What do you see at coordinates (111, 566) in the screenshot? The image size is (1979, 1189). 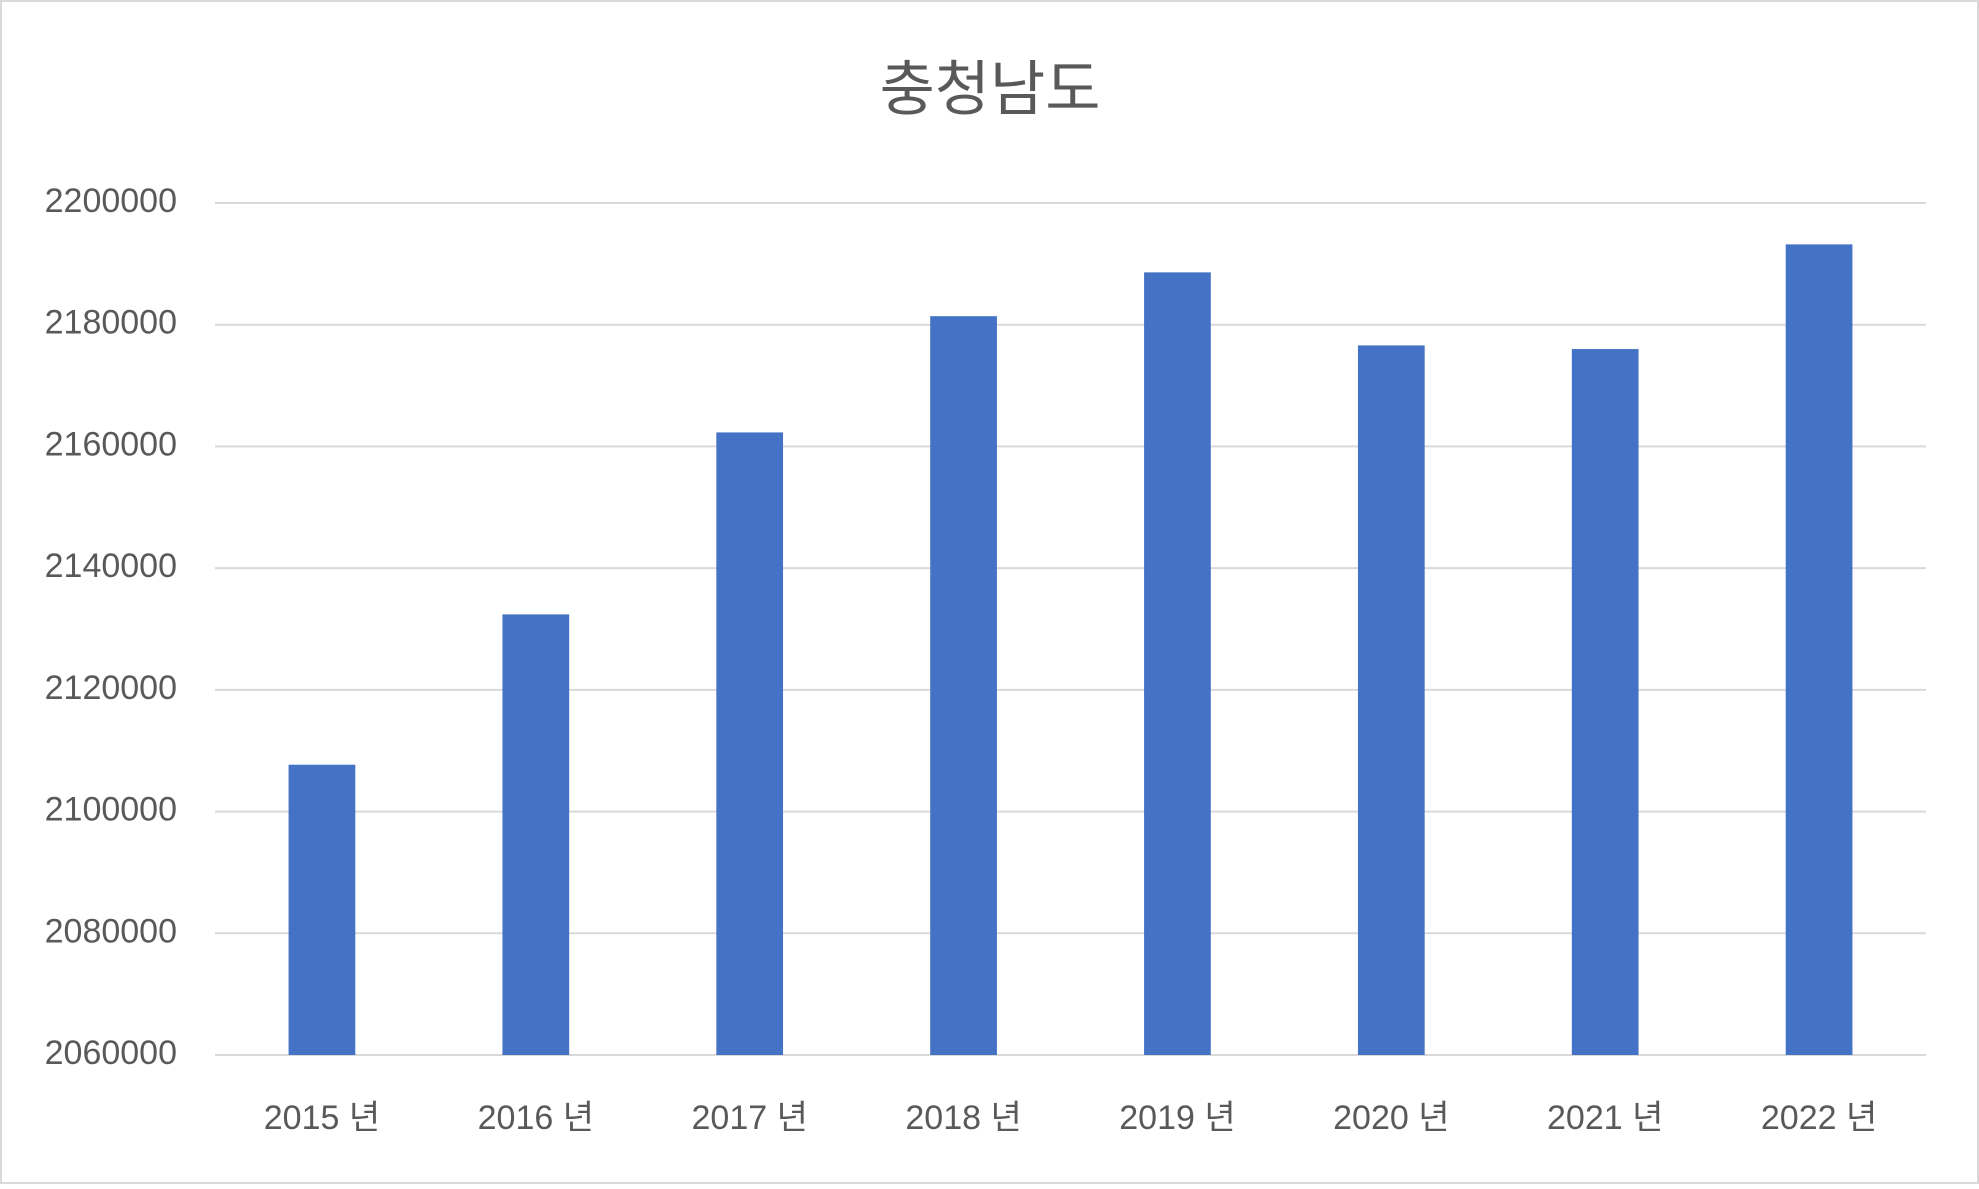 I see `y-tick-label: 2140000` at bounding box center [111, 566].